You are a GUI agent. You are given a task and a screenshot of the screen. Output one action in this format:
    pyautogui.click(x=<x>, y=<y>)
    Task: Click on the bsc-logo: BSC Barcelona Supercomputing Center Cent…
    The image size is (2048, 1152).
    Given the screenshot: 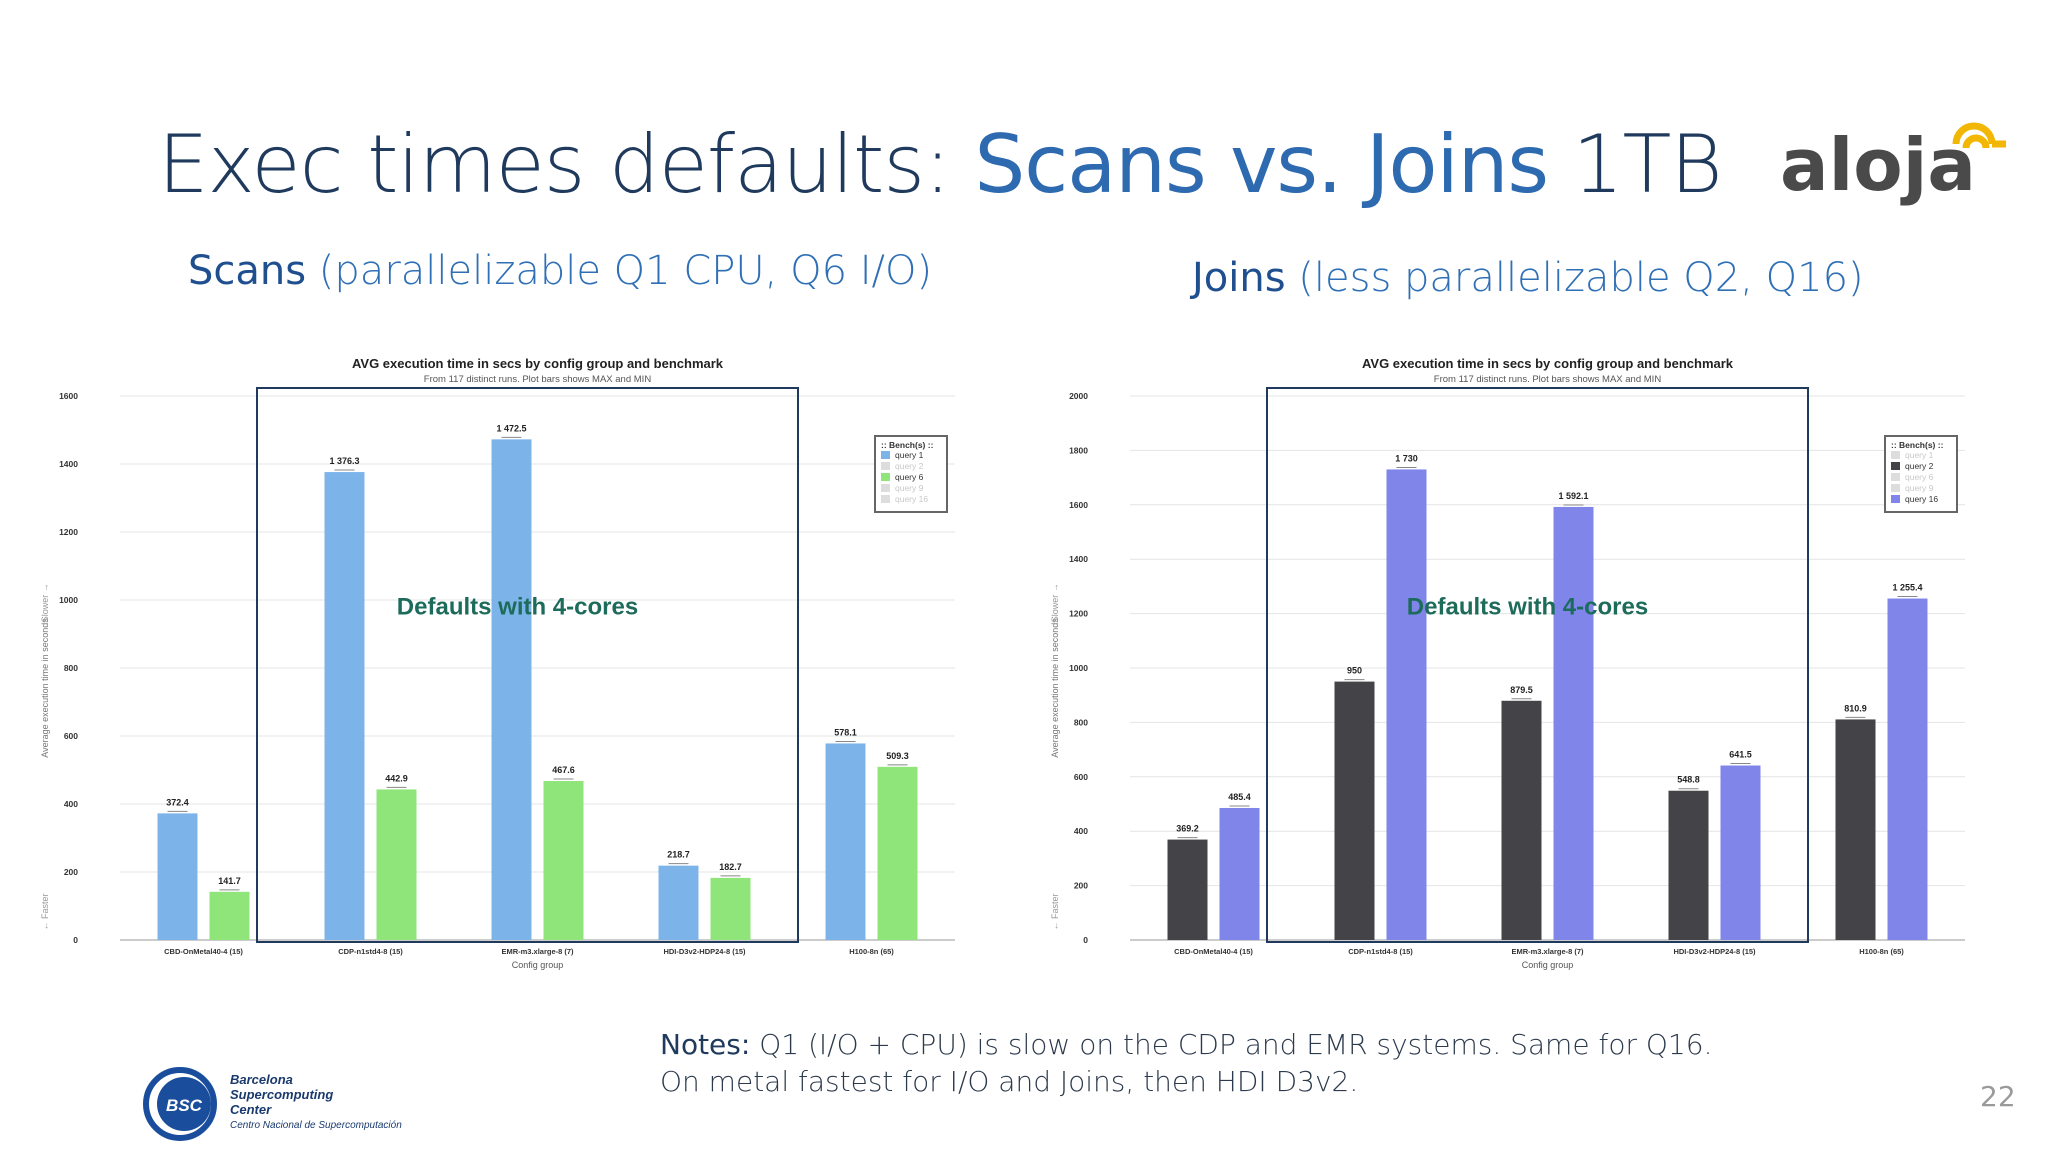 What is the action you would take?
    pyautogui.click(x=272, y=1104)
    